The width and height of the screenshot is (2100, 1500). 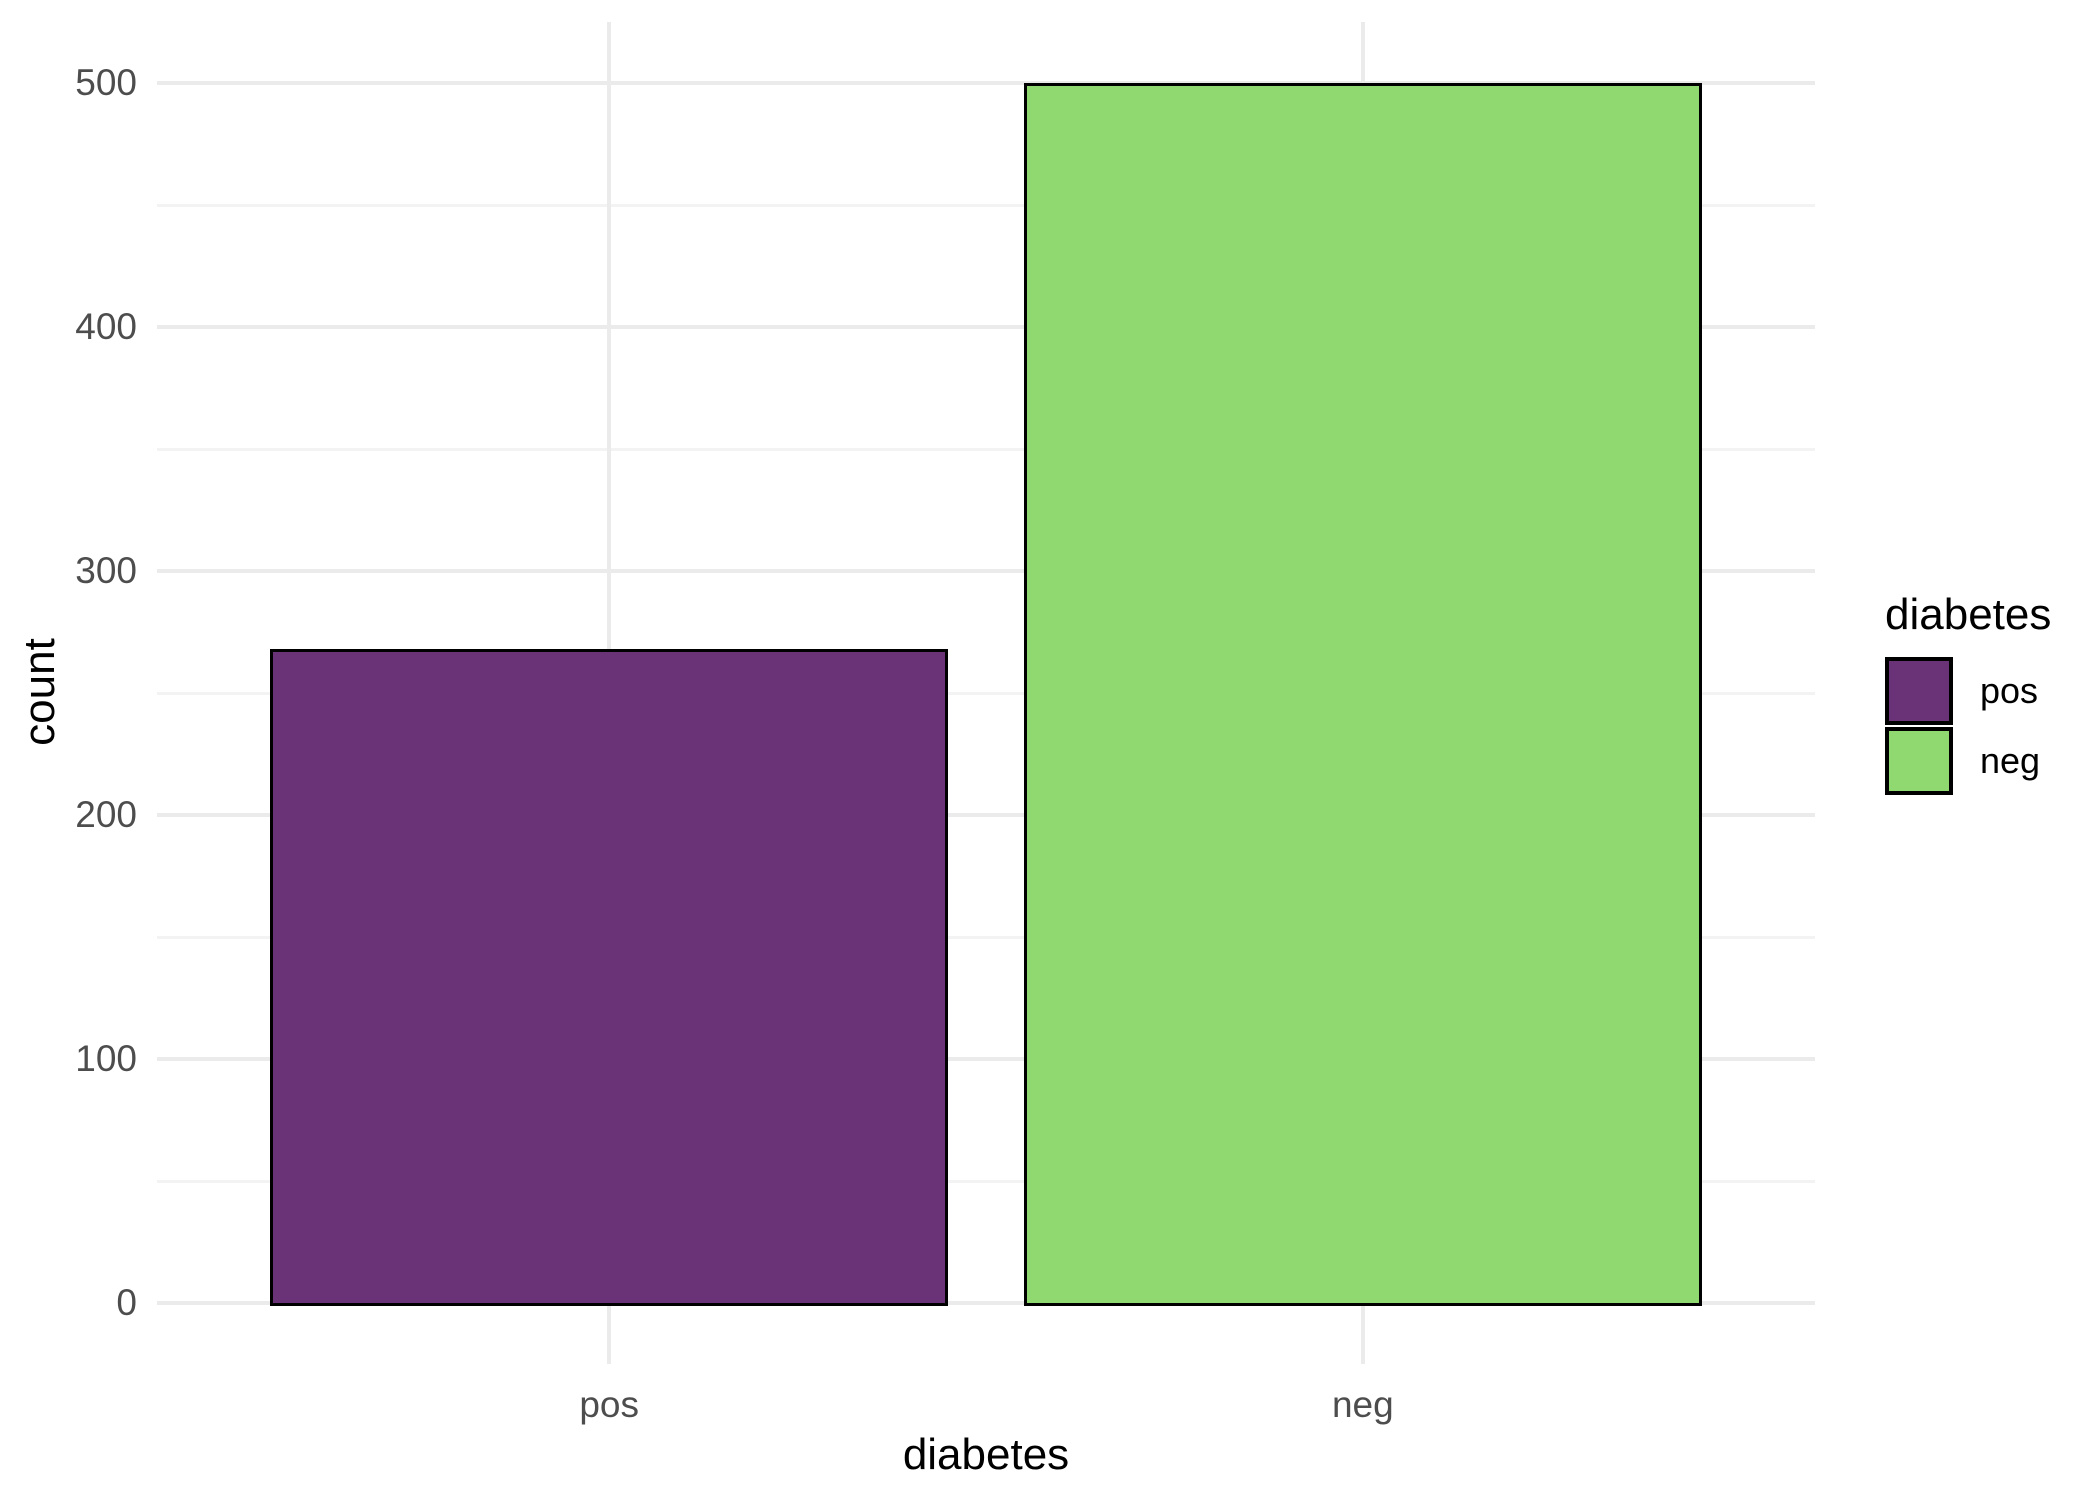 What do you see at coordinates (2009, 690) in the screenshot?
I see `legend-key-label-pos: pos` at bounding box center [2009, 690].